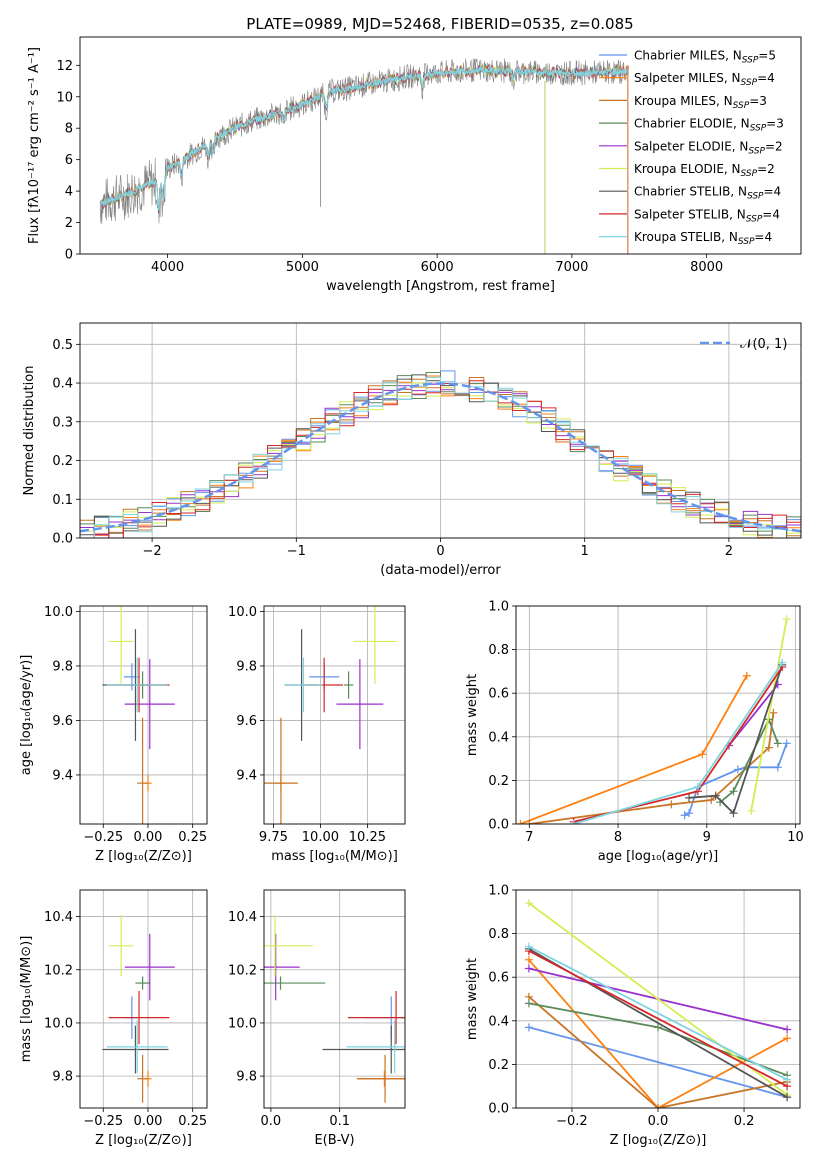  What do you see at coordinates (707, 215) in the screenshot?
I see `legend-label: Salpeter STELIB, NSSP=4` at bounding box center [707, 215].